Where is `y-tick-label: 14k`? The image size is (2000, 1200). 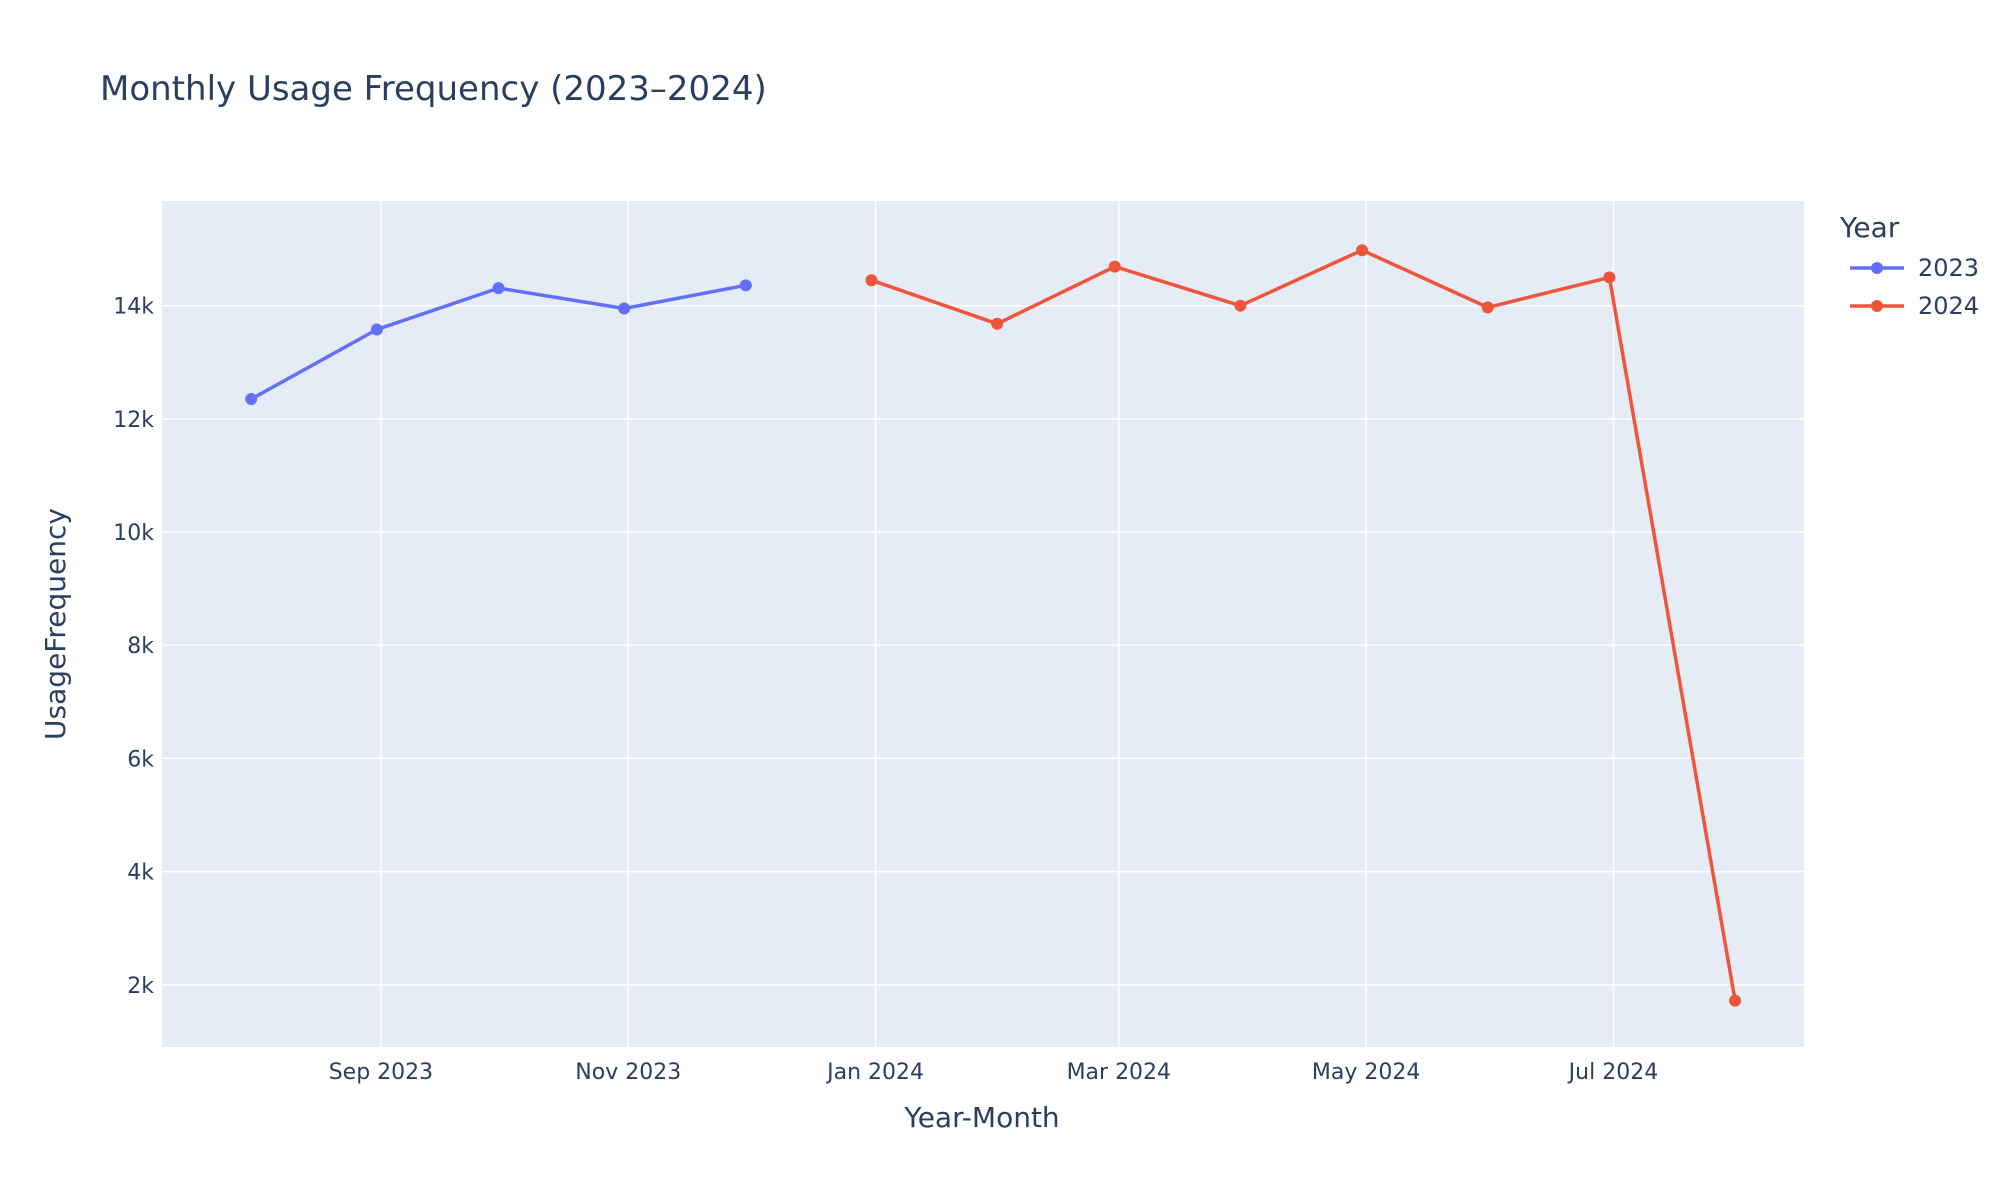
y-tick-label: 14k is located at coordinates (133, 307).